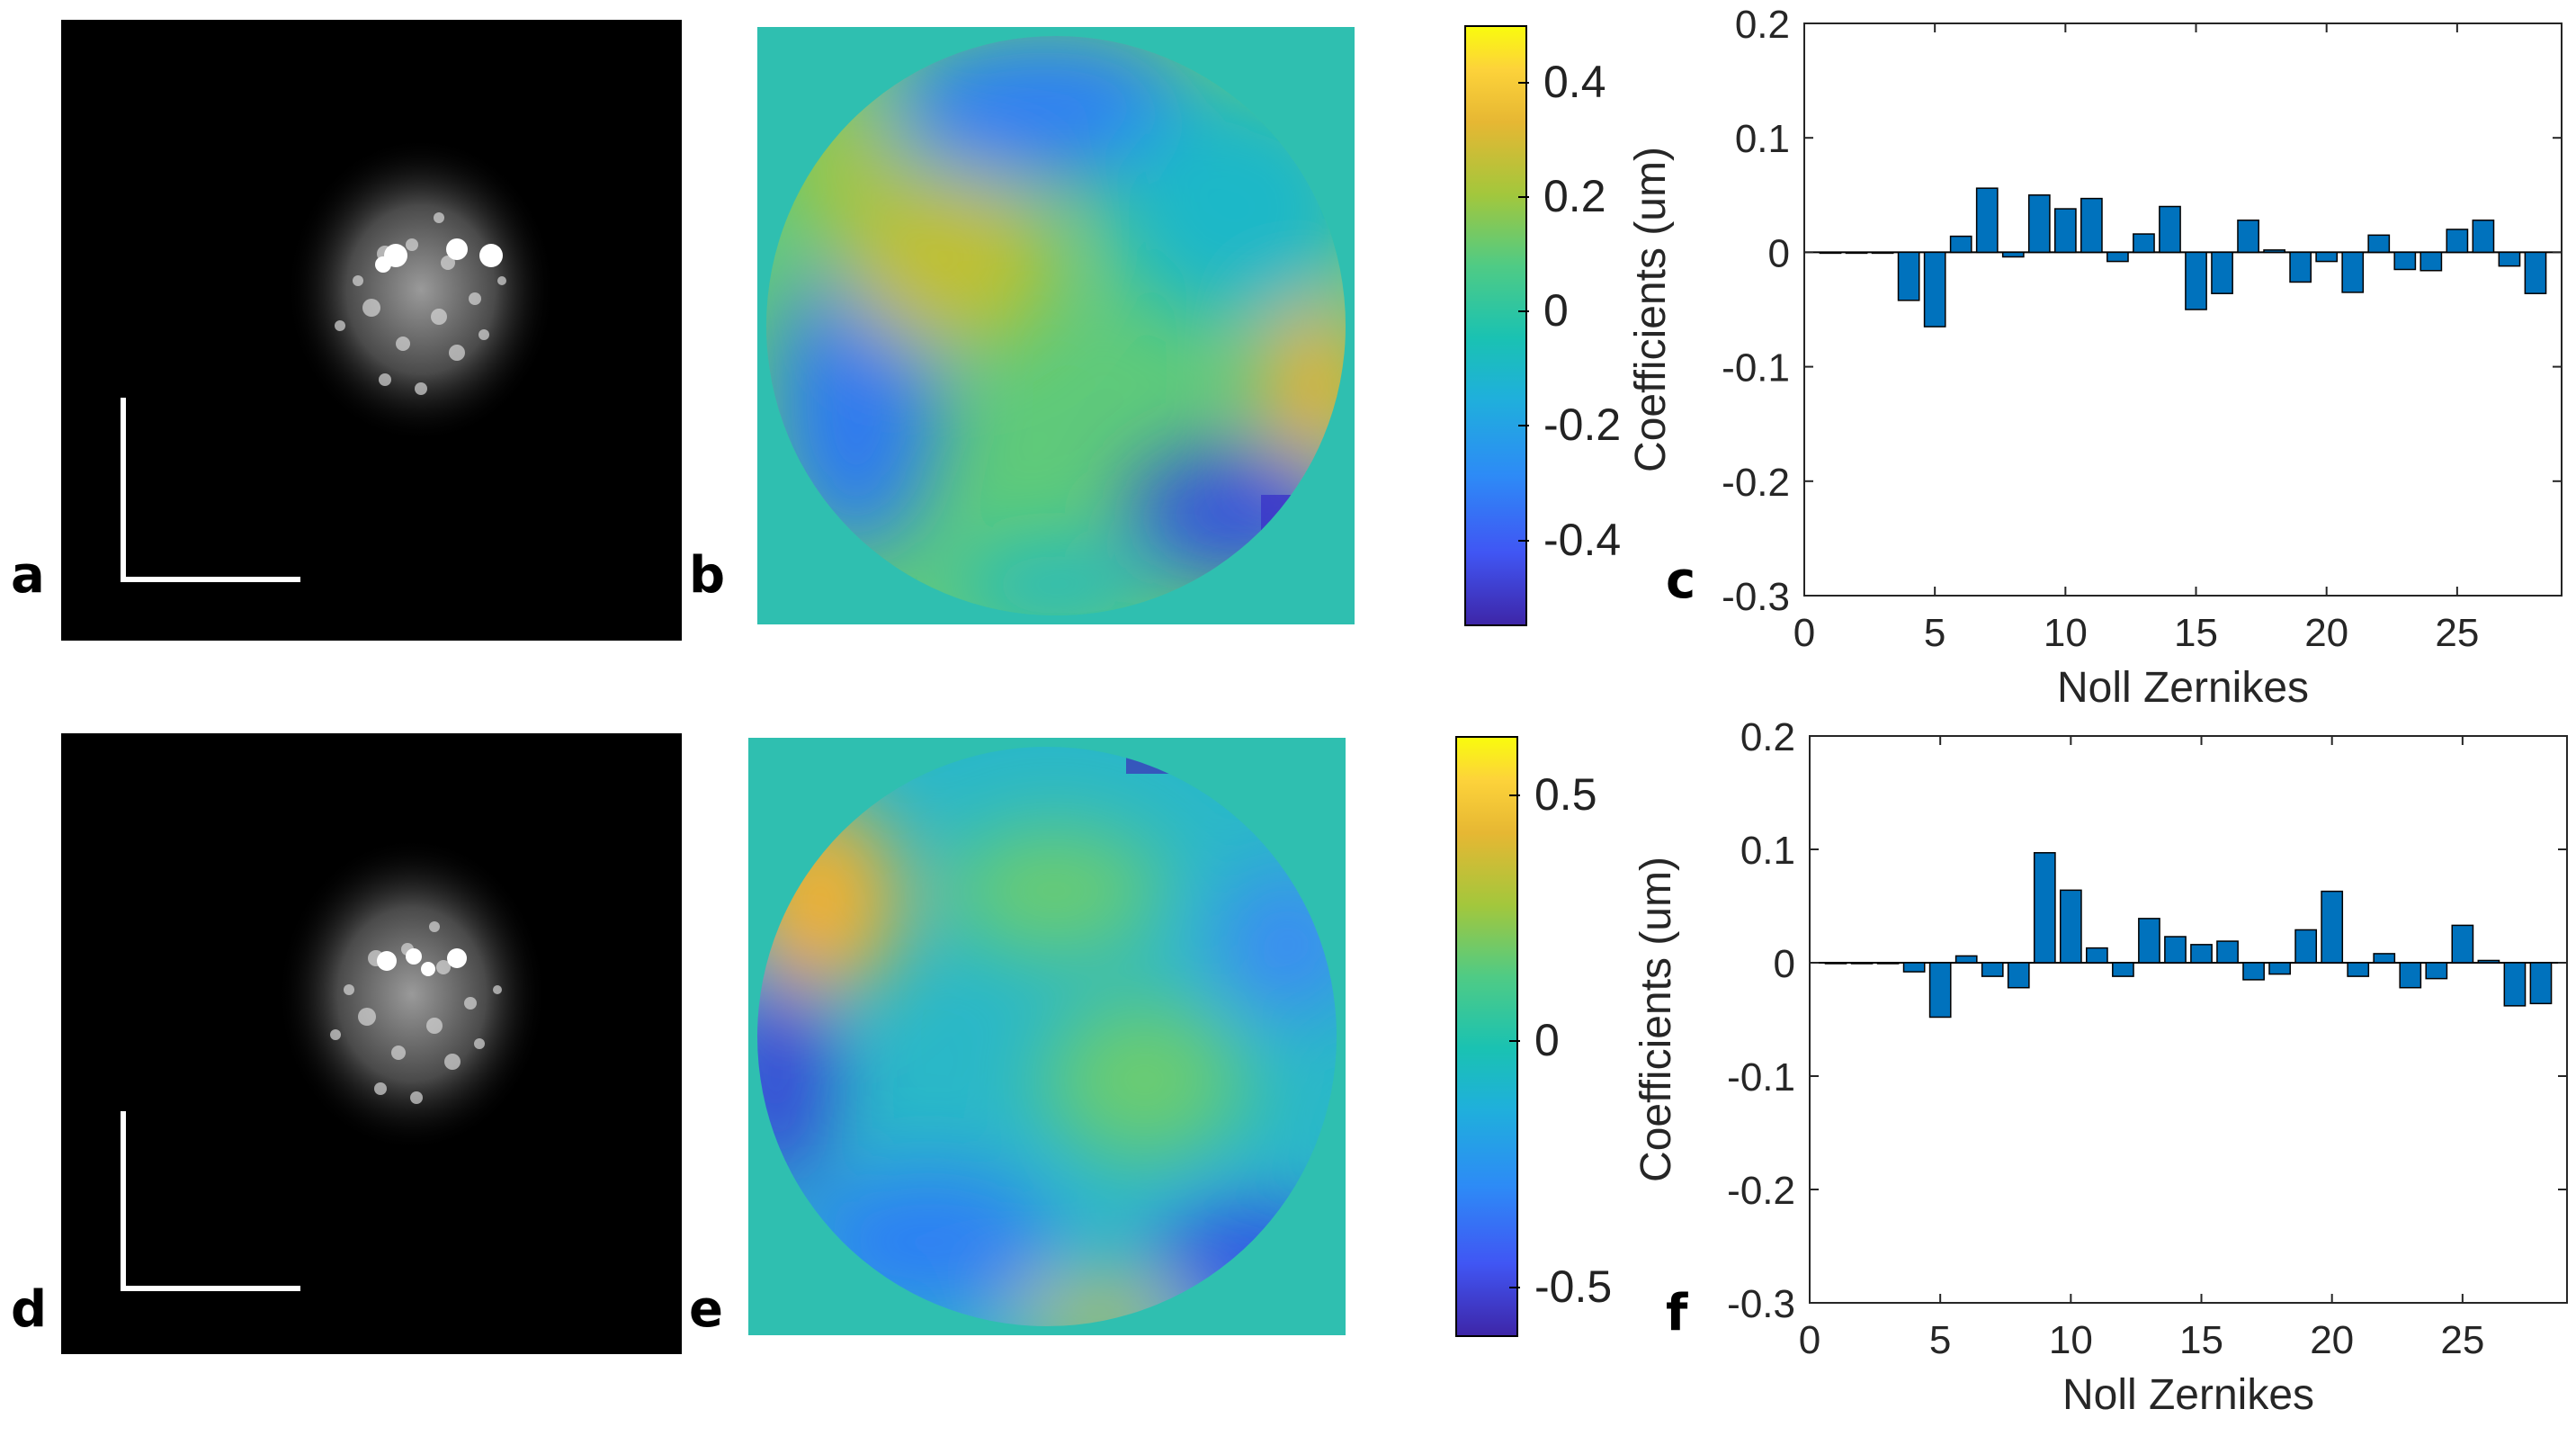  I want to click on colorbar-top, so click(1495, 325).